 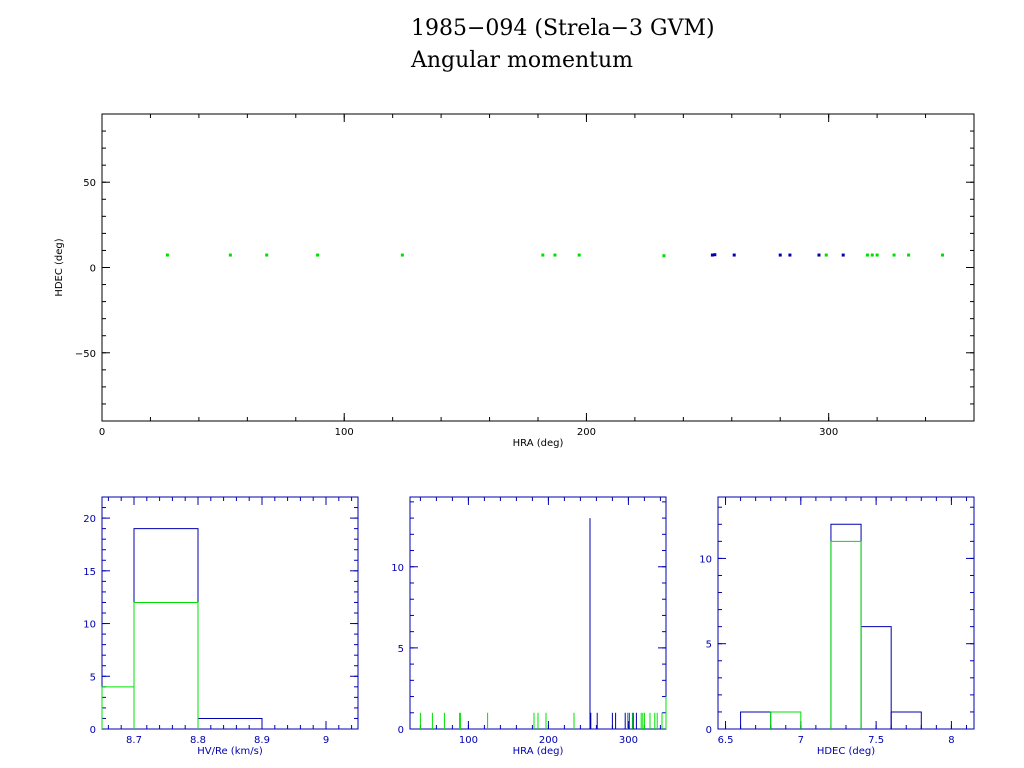 I want to click on panel1-x-tick-label: 200, so click(x=586, y=432).